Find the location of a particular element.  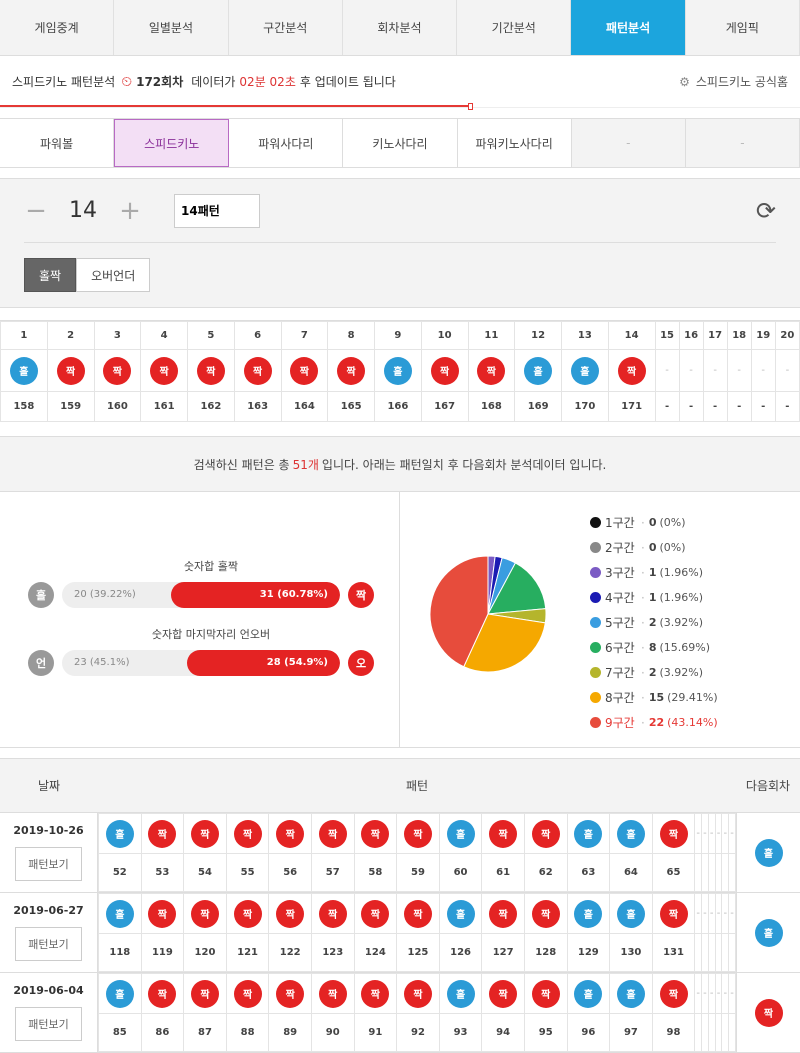

history-round: 122 is located at coordinates (290, 952).